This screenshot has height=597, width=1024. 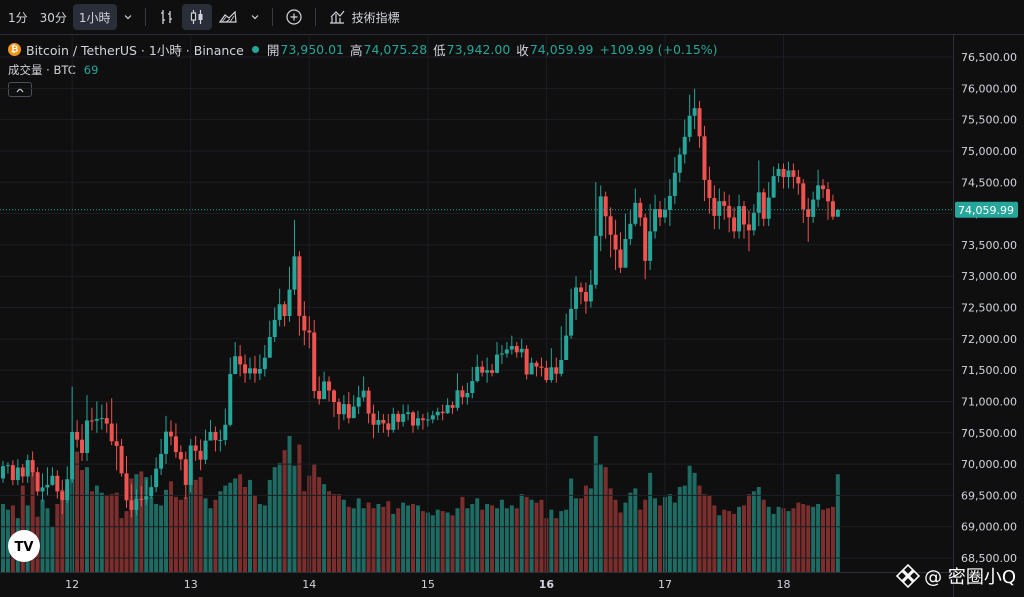 What do you see at coordinates (135, 50) in the screenshot?
I see `symbol-title: Bitcoin / TetherUS · 1小時 · Binance` at bounding box center [135, 50].